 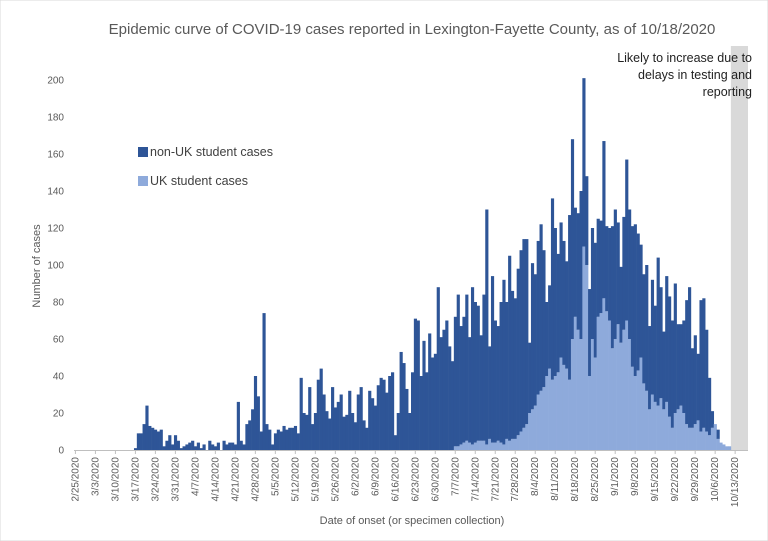 I want to click on x-tick-label: 8/4/2020, so click(x=535, y=476).